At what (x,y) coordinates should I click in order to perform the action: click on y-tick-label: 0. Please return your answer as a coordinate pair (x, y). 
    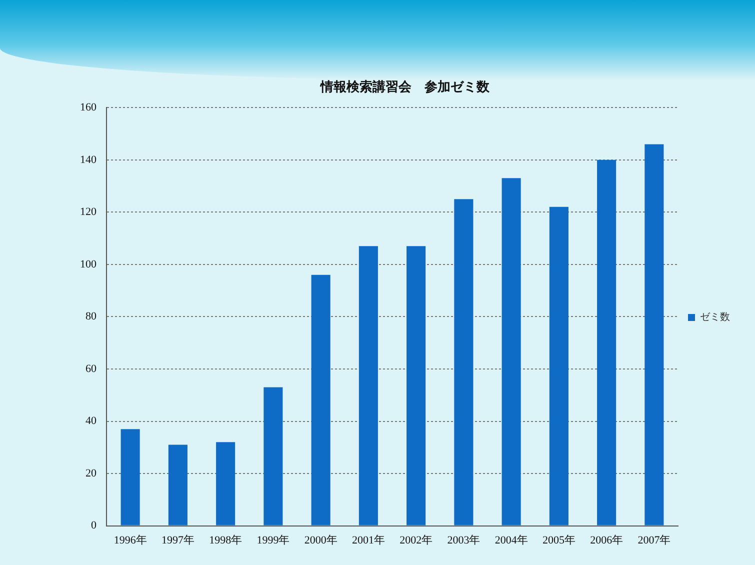
    Looking at the image, I should click on (94, 526).